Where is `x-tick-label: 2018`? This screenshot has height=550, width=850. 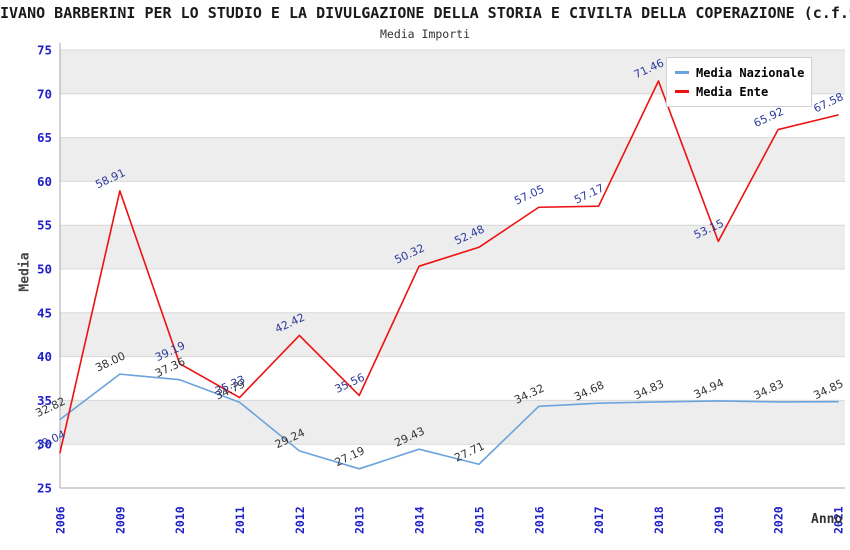 x-tick-label: 2018 is located at coordinates (659, 520).